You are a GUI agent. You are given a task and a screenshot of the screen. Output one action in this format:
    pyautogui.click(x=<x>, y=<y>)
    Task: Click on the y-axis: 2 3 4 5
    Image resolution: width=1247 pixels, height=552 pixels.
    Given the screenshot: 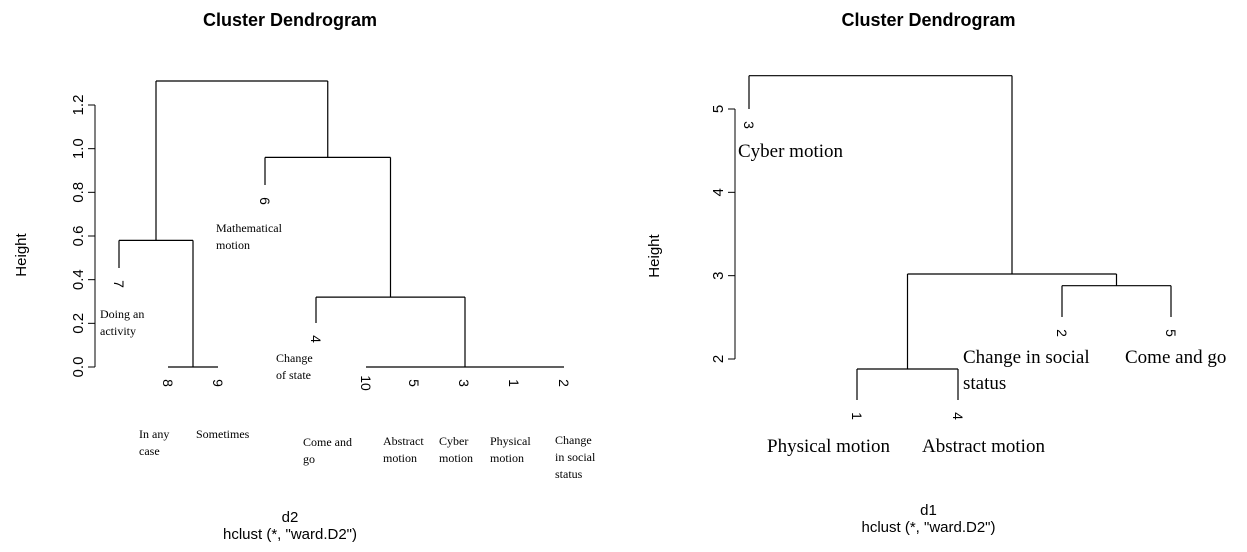 What is the action you would take?
    pyautogui.click(x=723, y=234)
    